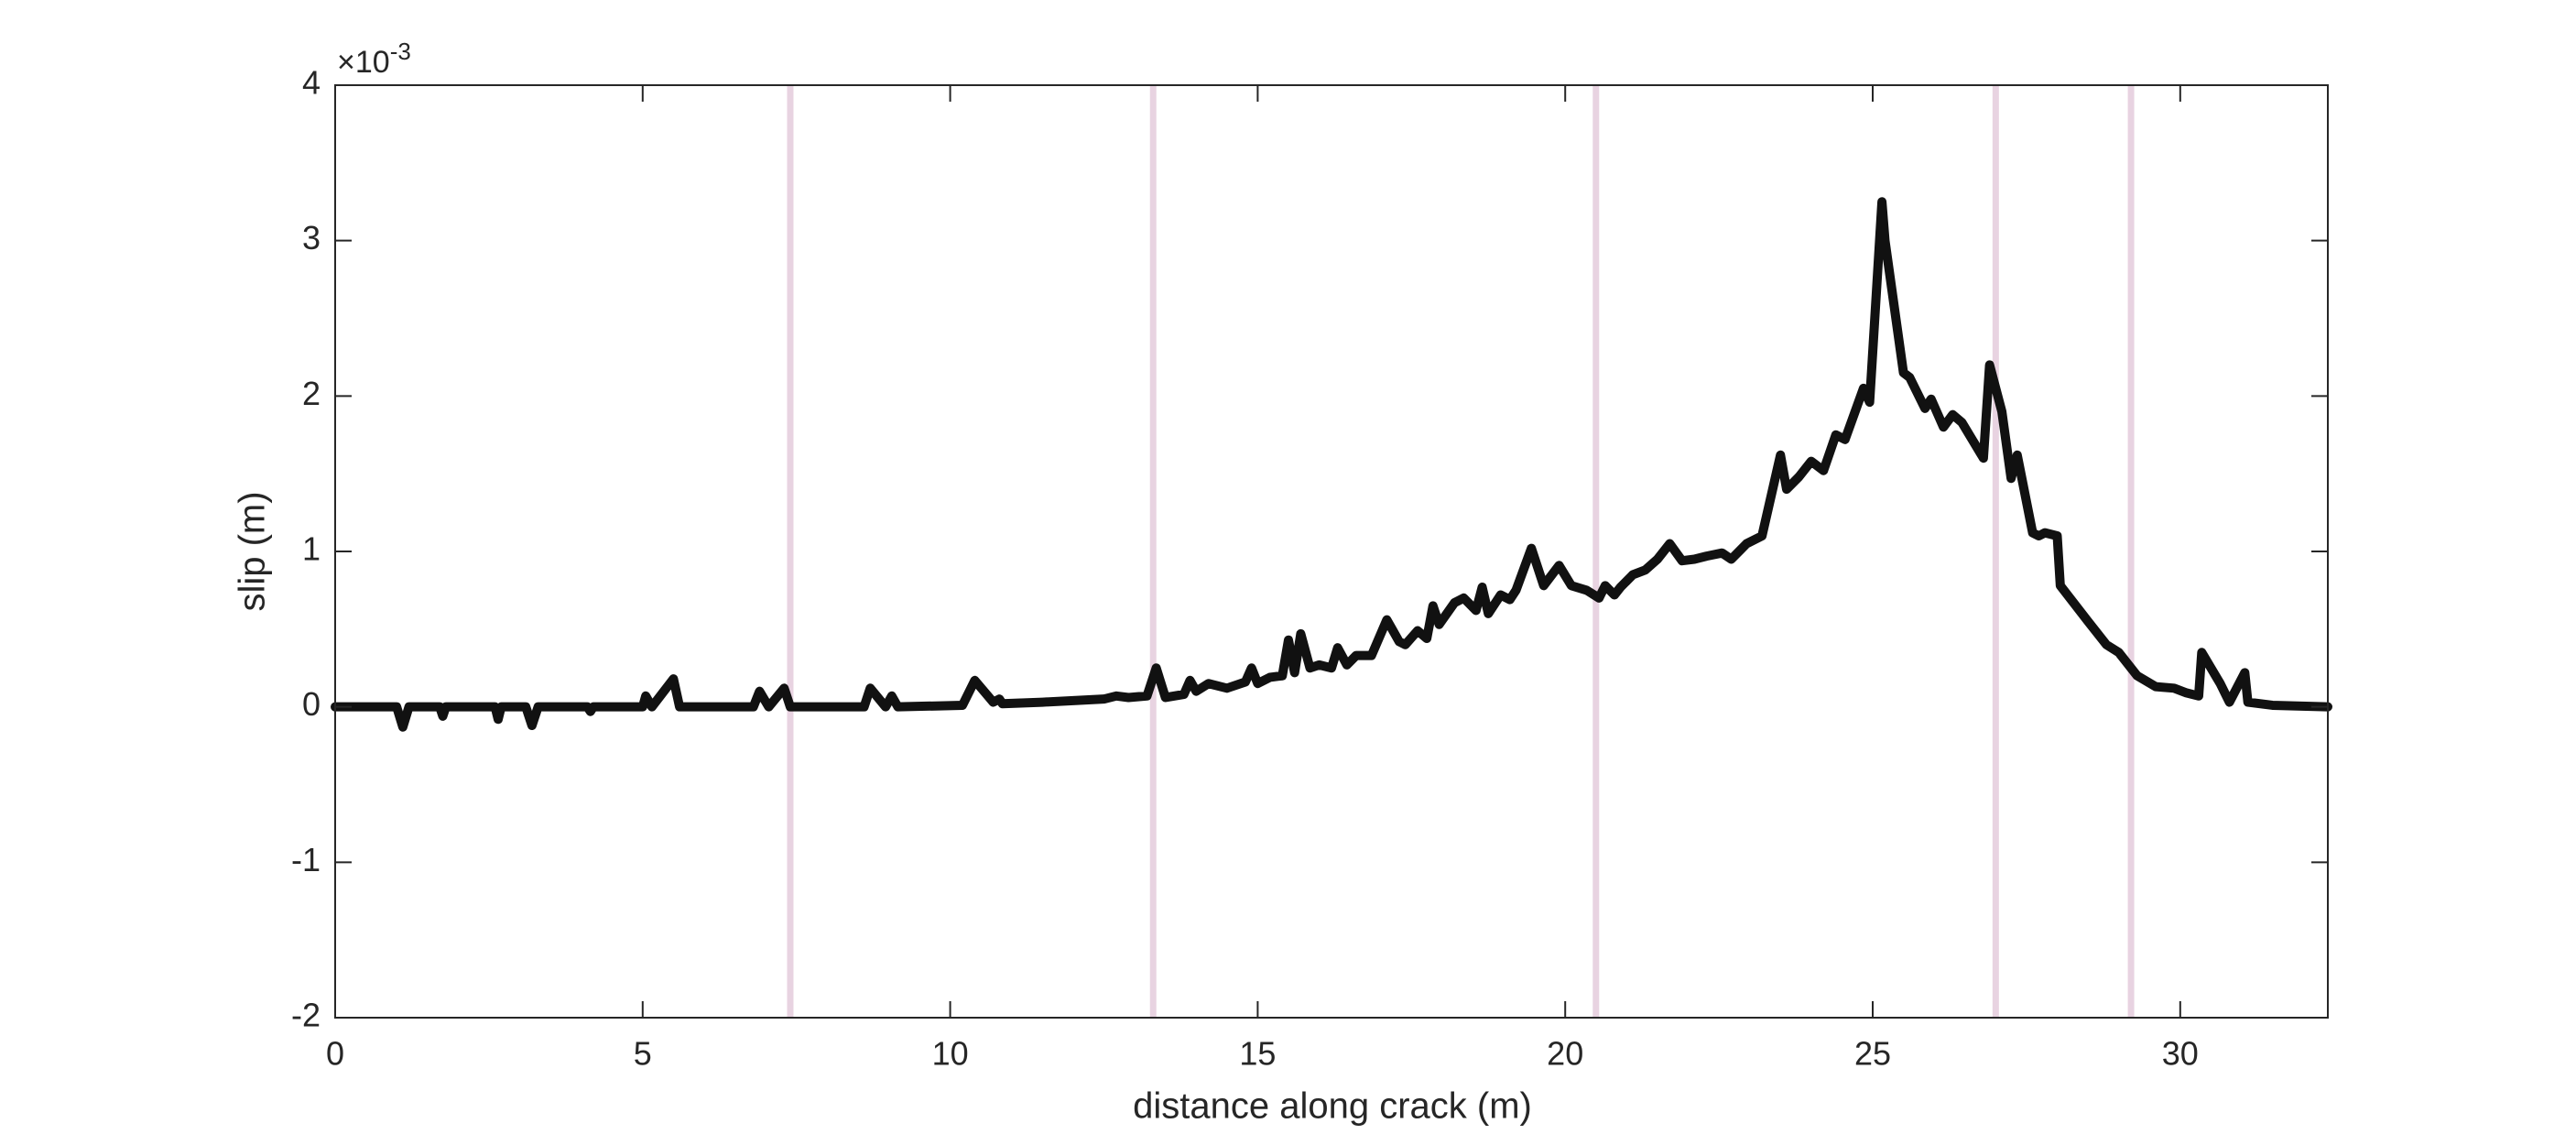 The width and height of the screenshot is (2576, 1145). Describe the element at coordinates (335, 1054) in the screenshot. I see `x-tick-label: 0` at that location.